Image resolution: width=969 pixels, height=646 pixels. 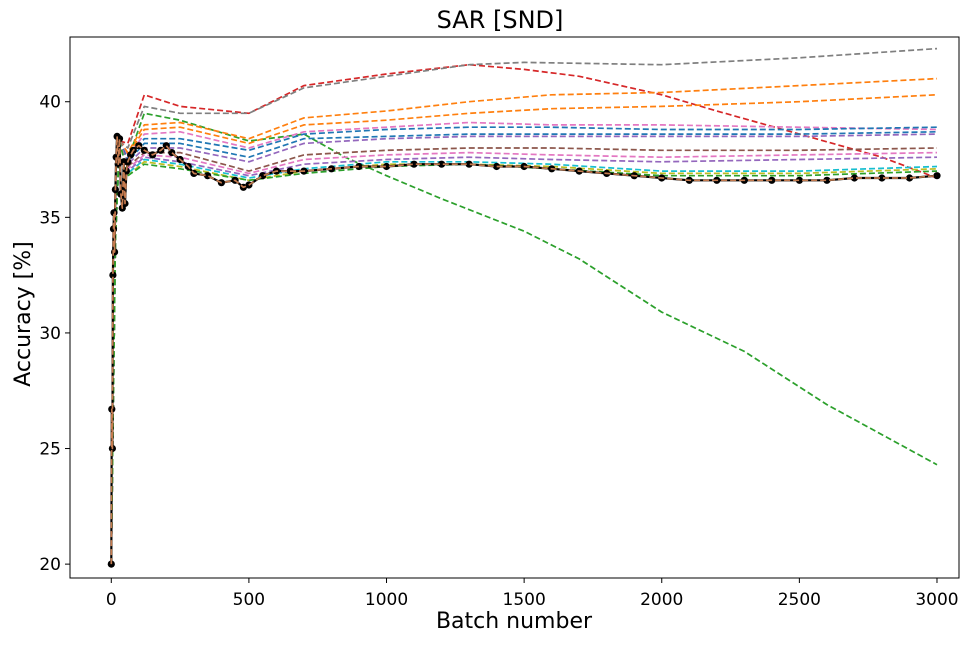 I want to click on x-tick-label: 3000, so click(x=936, y=600).